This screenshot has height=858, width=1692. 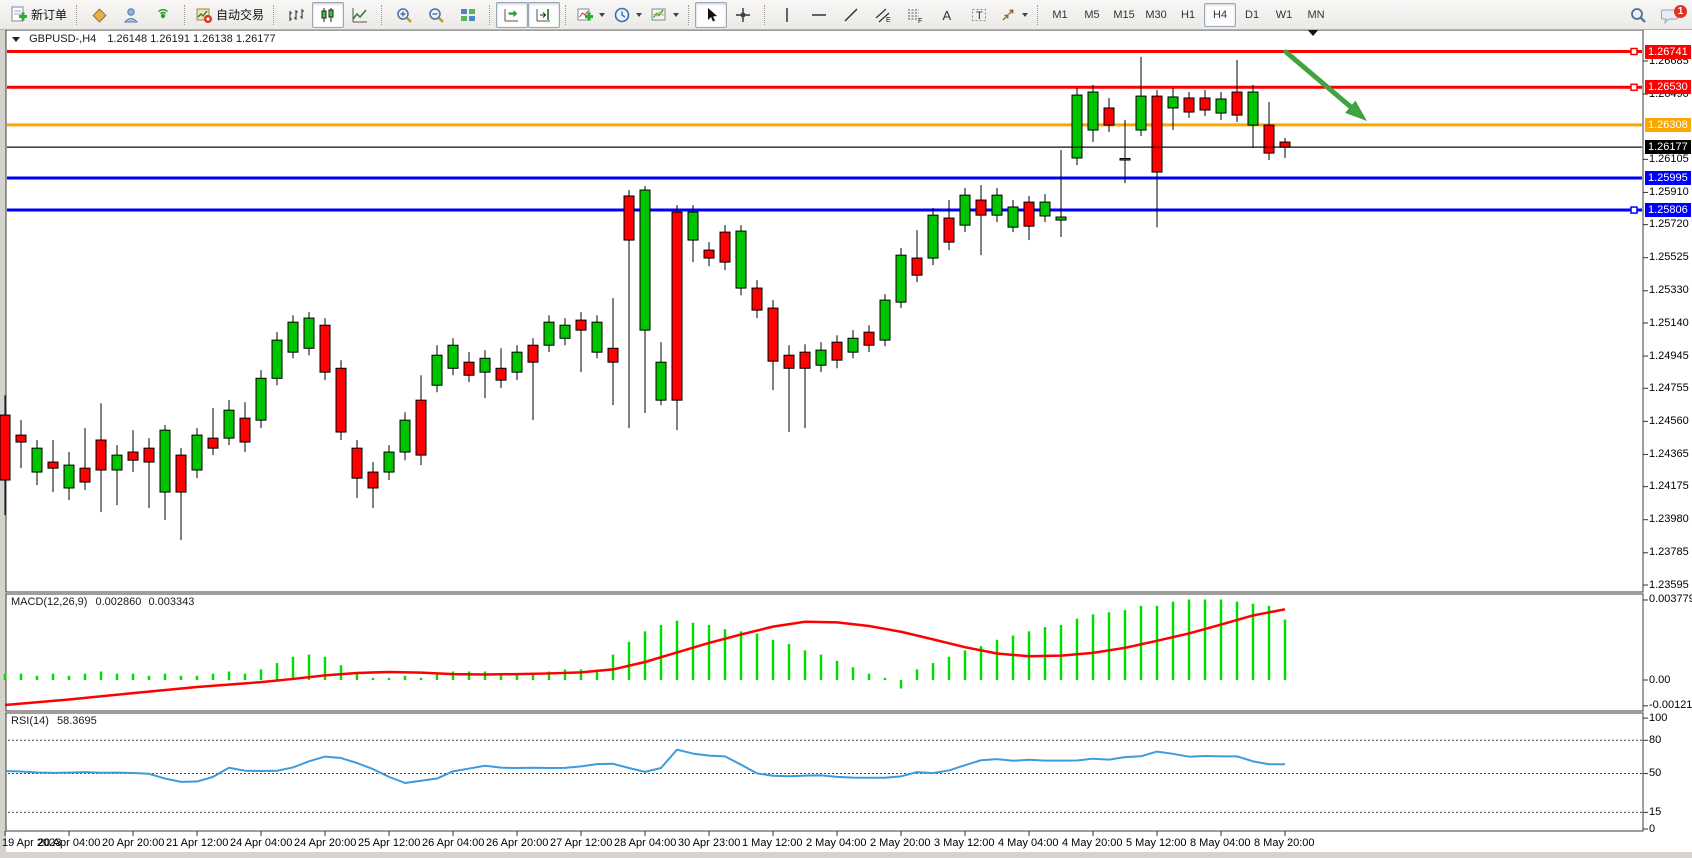 What do you see at coordinates (627, 15) in the screenshot?
I see `periods-button` at bounding box center [627, 15].